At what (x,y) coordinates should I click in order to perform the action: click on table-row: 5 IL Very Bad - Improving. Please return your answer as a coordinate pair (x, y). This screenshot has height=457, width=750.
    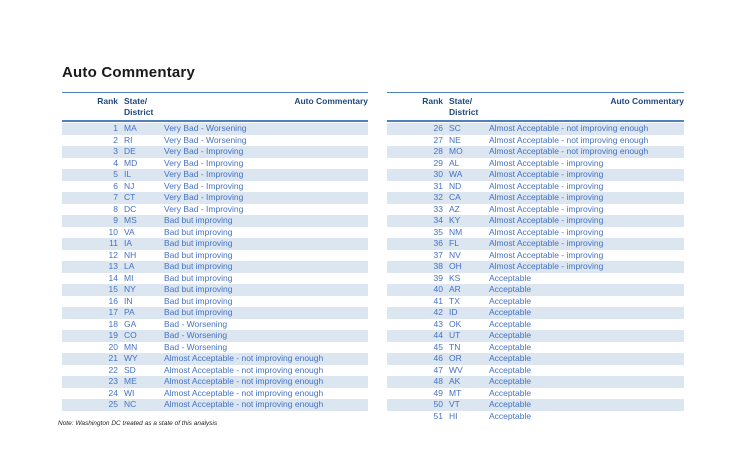
    Looking at the image, I should click on (215, 175).